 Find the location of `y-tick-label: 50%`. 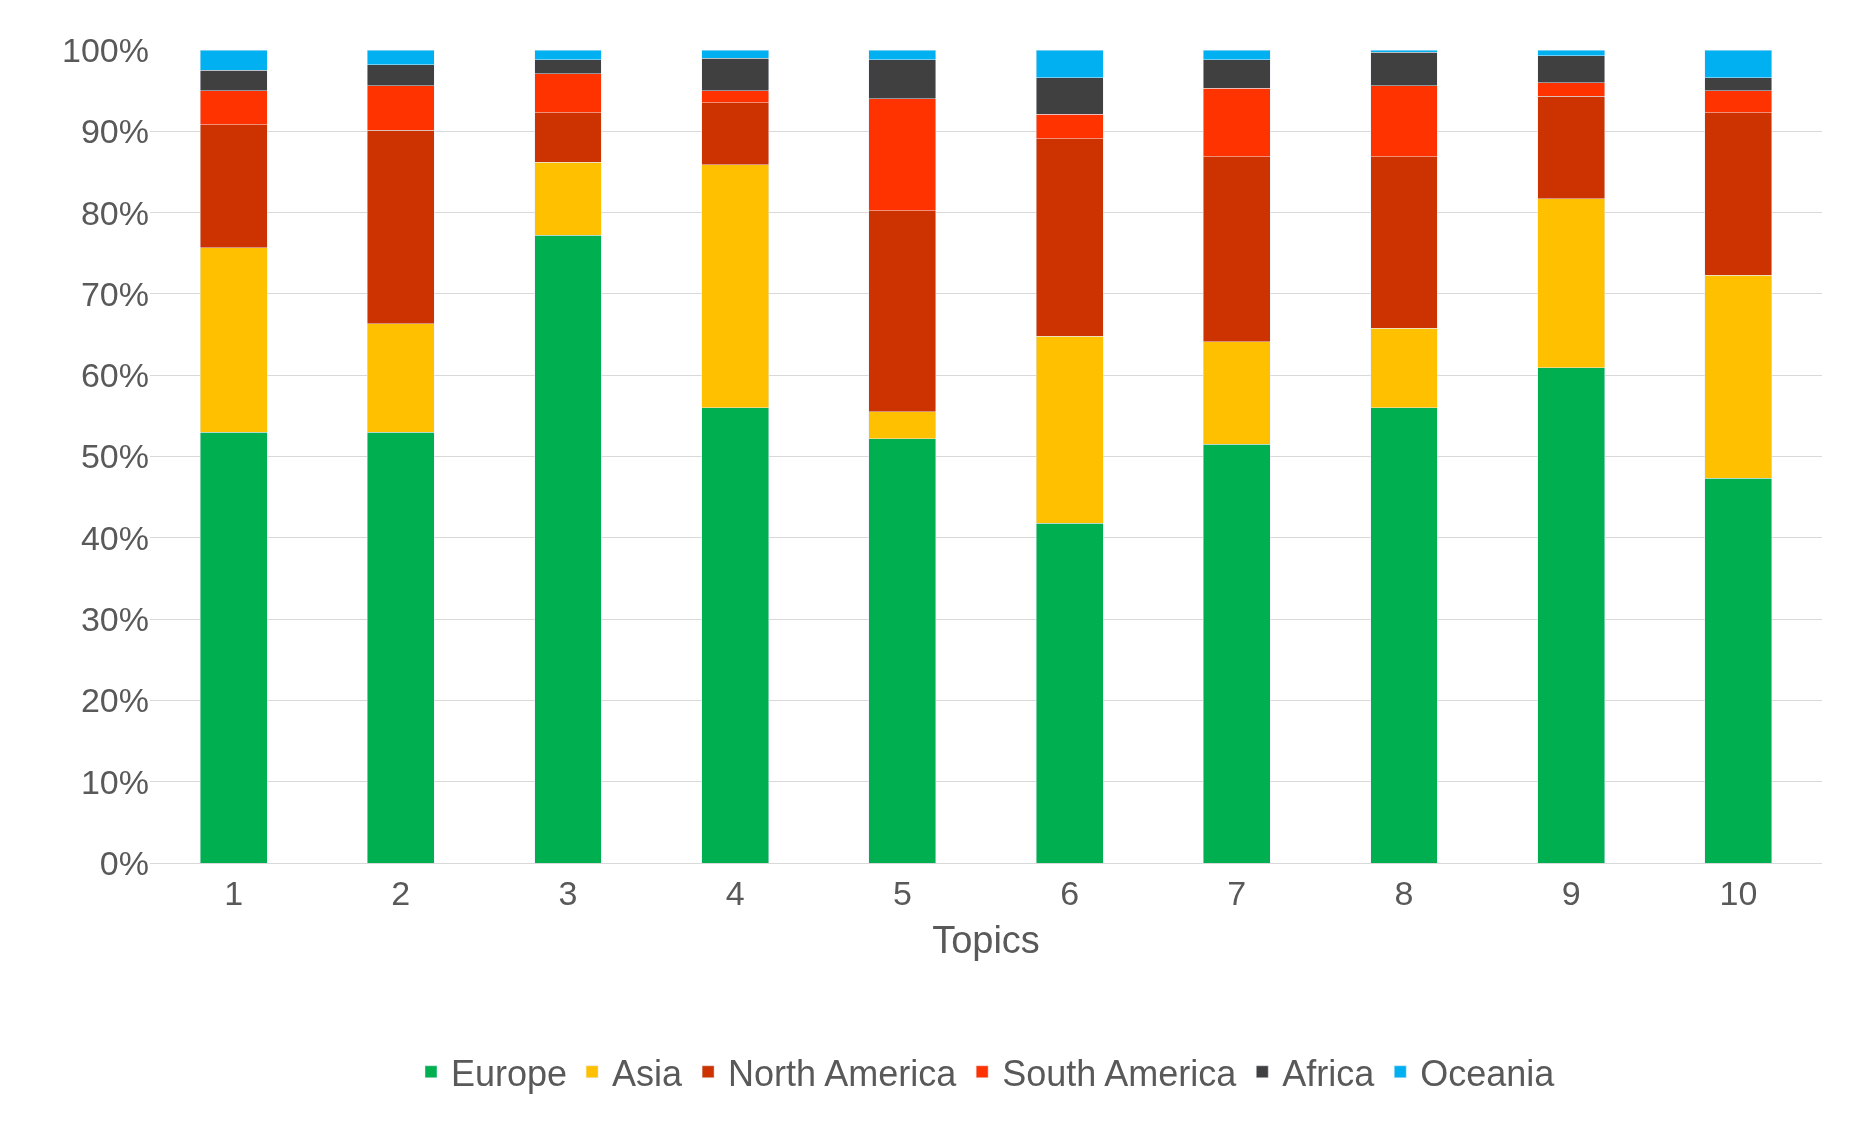

y-tick-label: 50% is located at coordinates (114, 456).